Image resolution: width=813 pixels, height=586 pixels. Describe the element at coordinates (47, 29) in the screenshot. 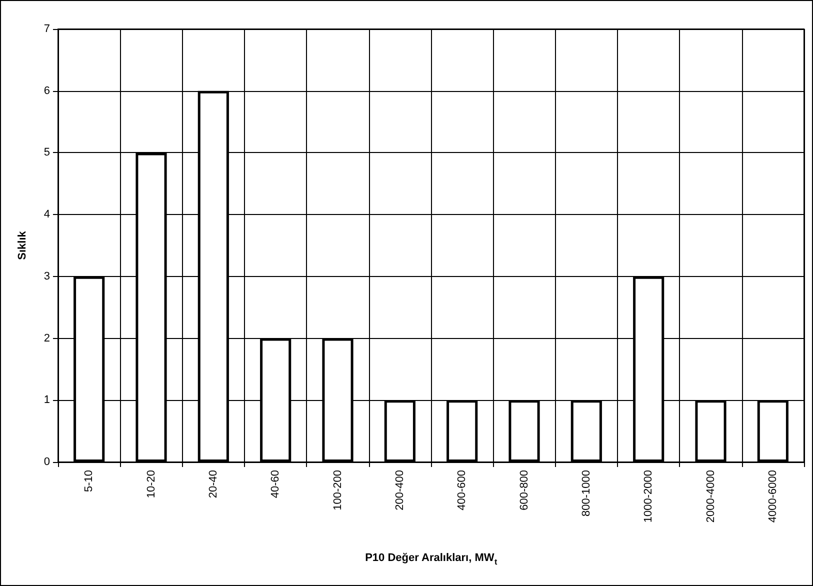

I see `y-tick-label: 7` at that location.